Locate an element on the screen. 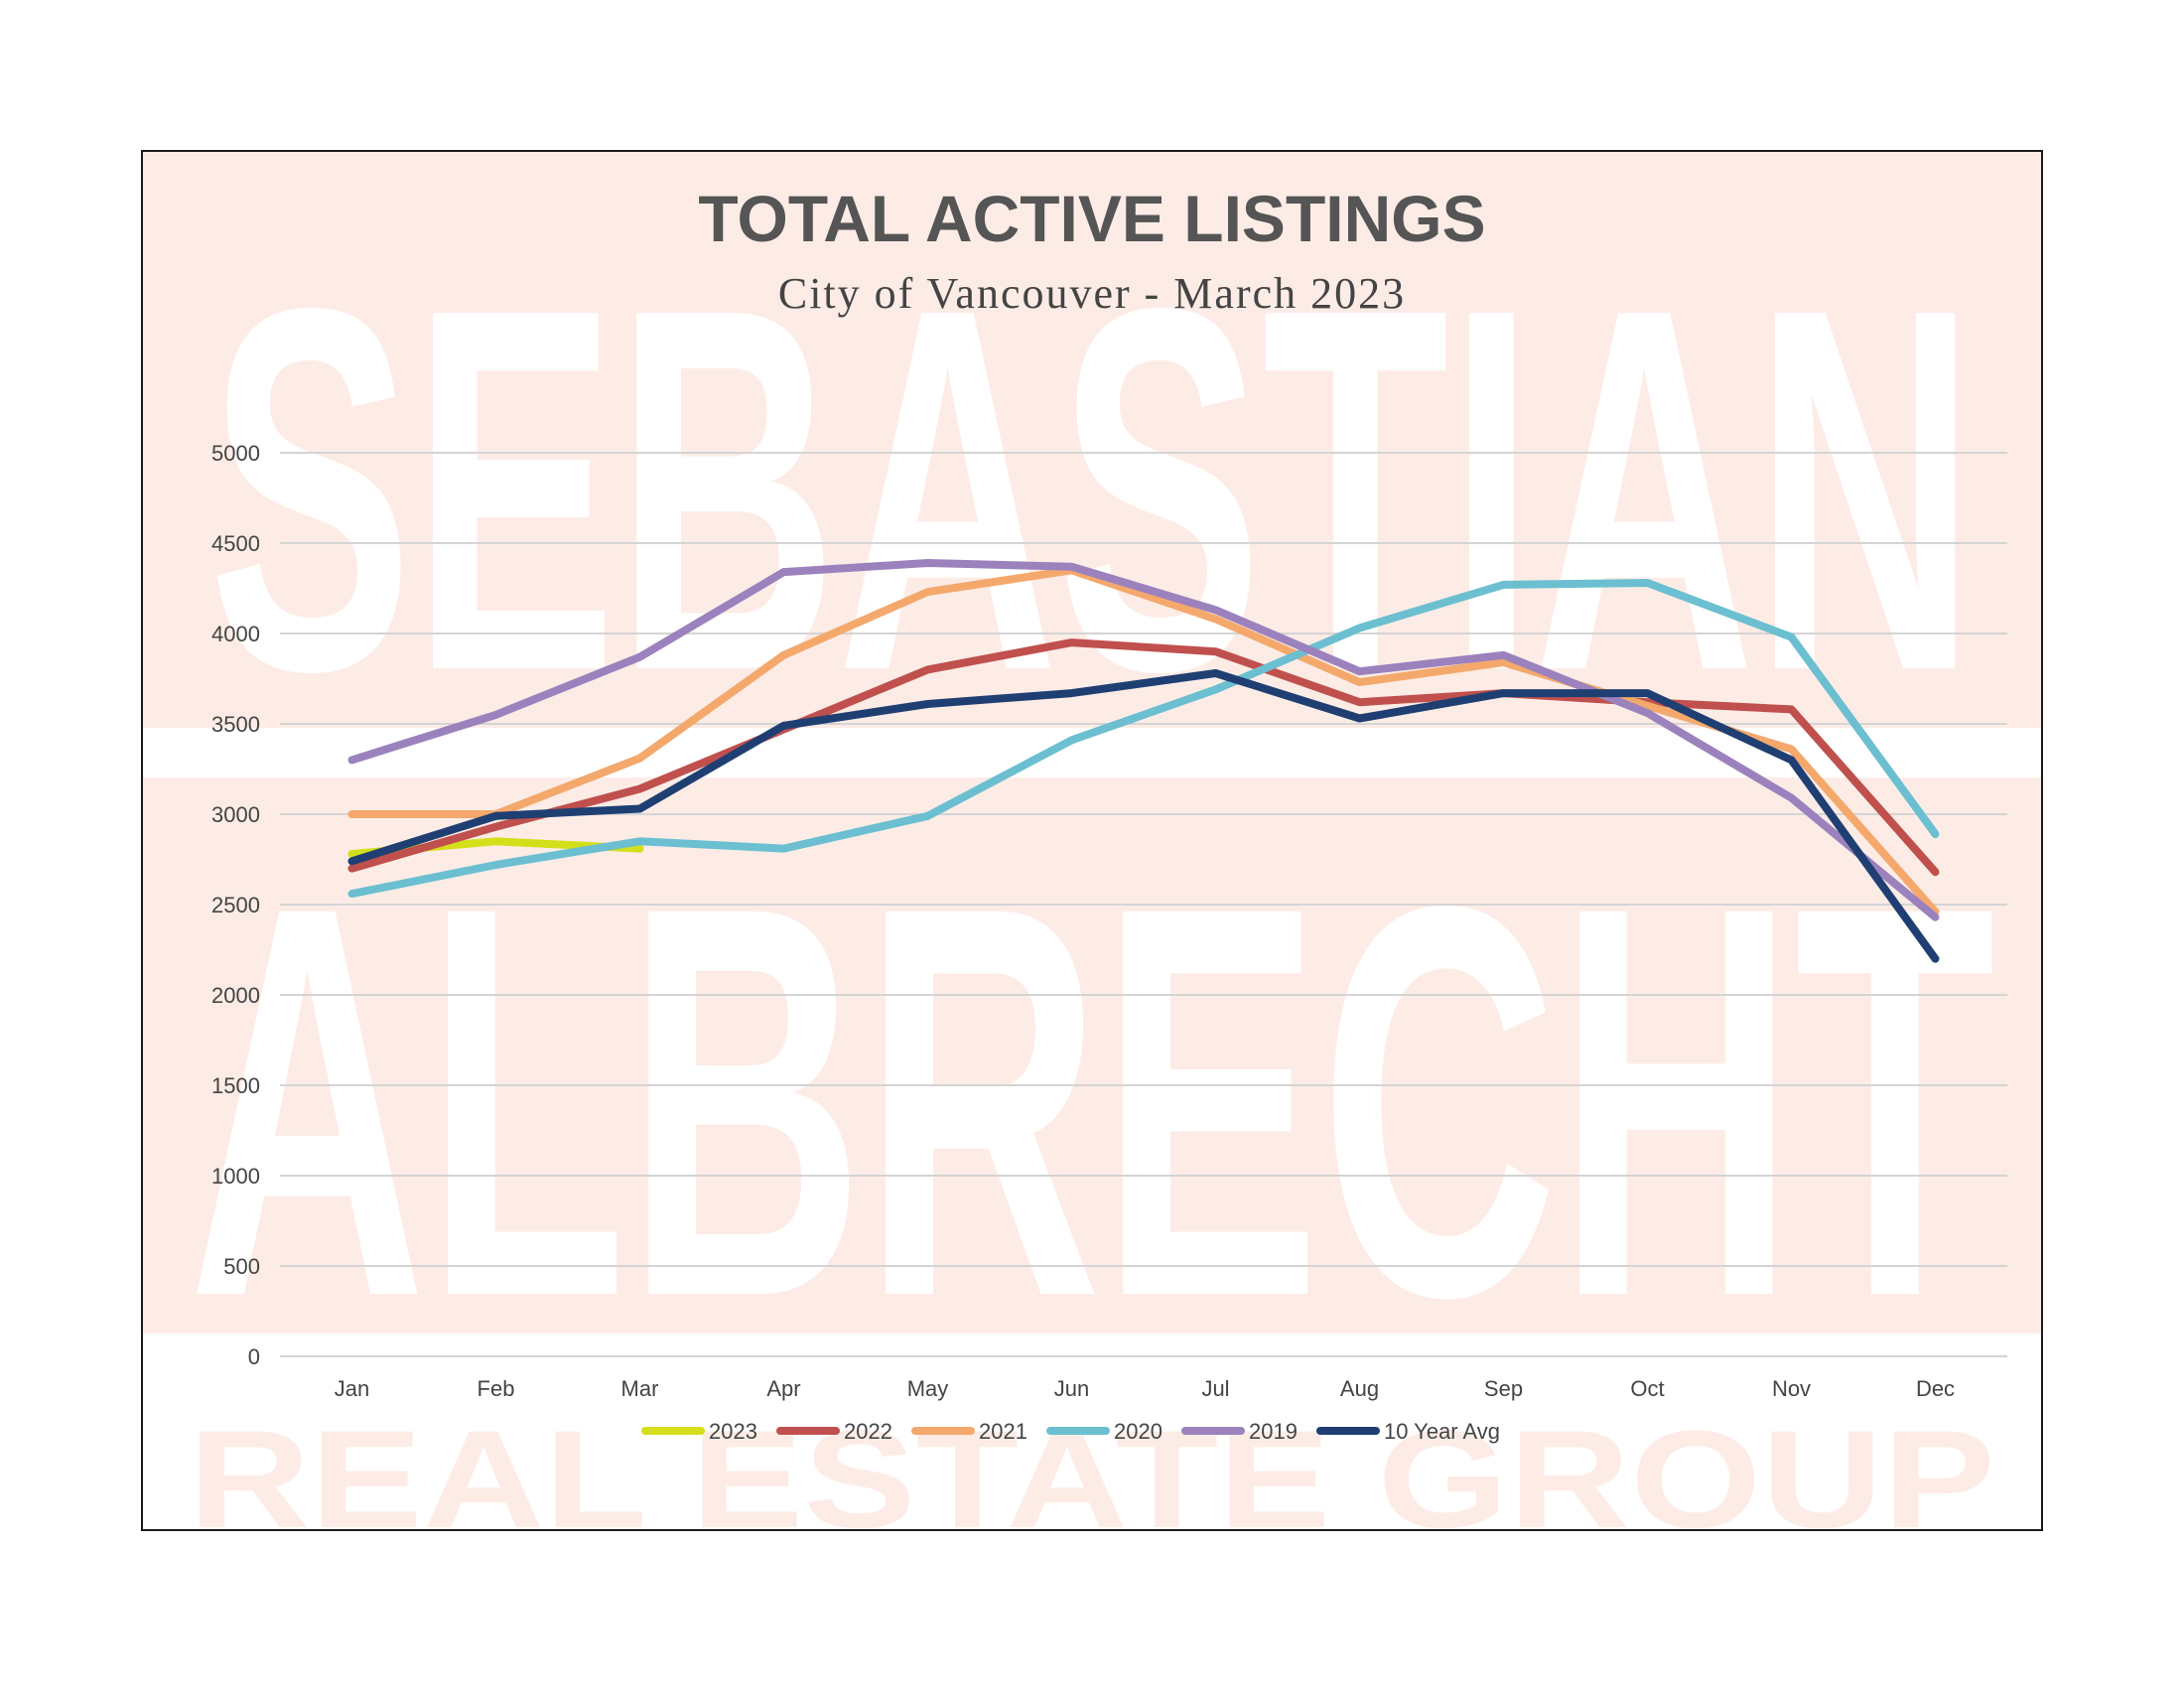 The width and height of the screenshot is (2184, 1688). chart-title: TOTAL ACTIVE LISTINGS is located at coordinates (1091, 218).